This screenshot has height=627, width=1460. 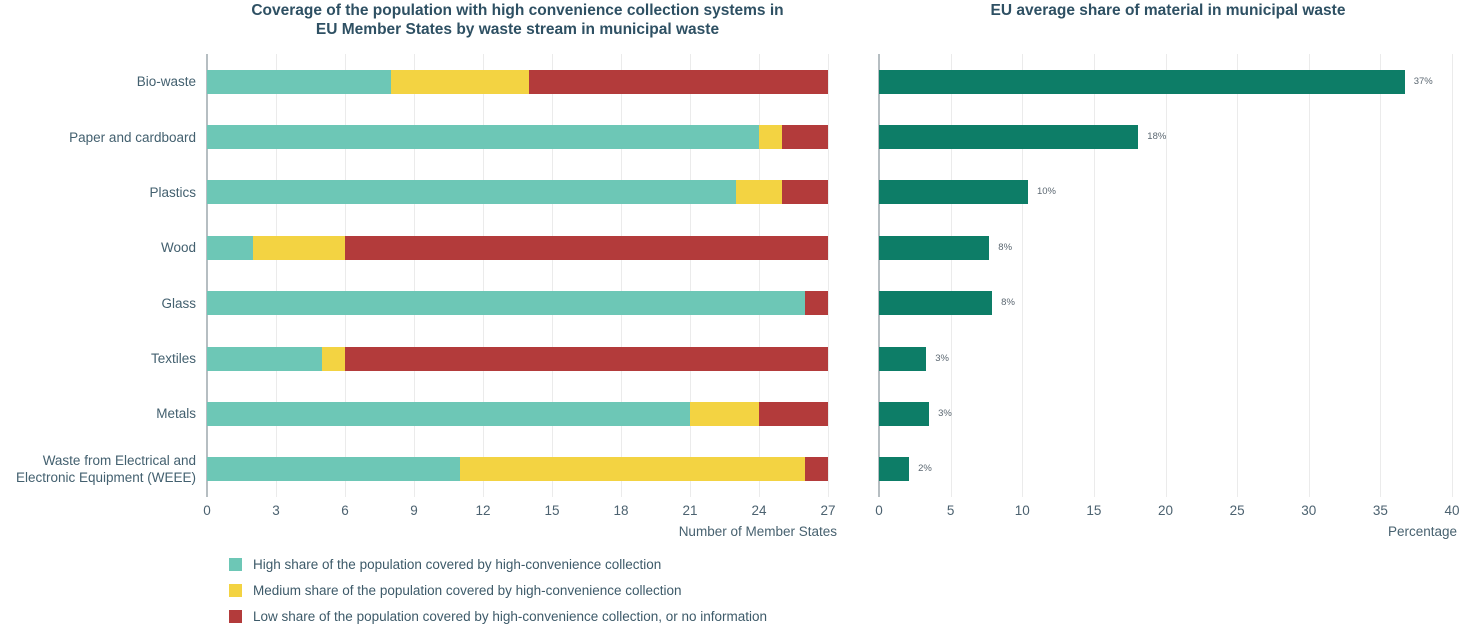 What do you see at coordinates (178, 303) in the screenshot?
I see `category-label: Glass` at bounding box center [178, 303].